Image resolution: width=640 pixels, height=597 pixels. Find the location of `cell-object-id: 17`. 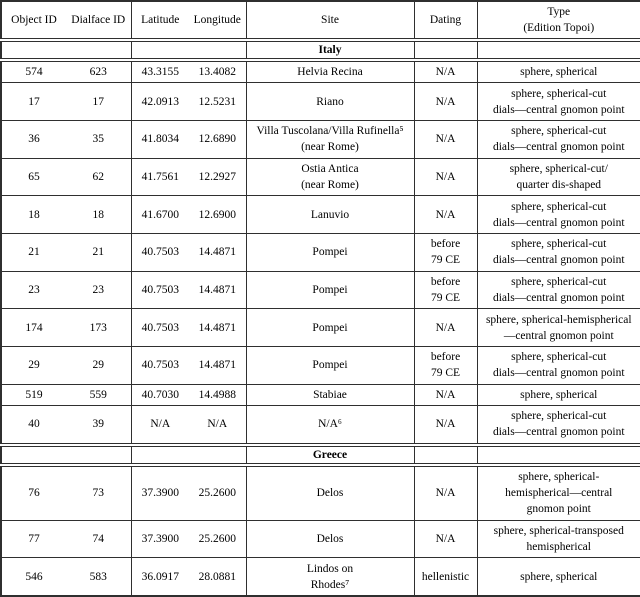

cell-object-id: 17 is located at coordinates (33, 102).